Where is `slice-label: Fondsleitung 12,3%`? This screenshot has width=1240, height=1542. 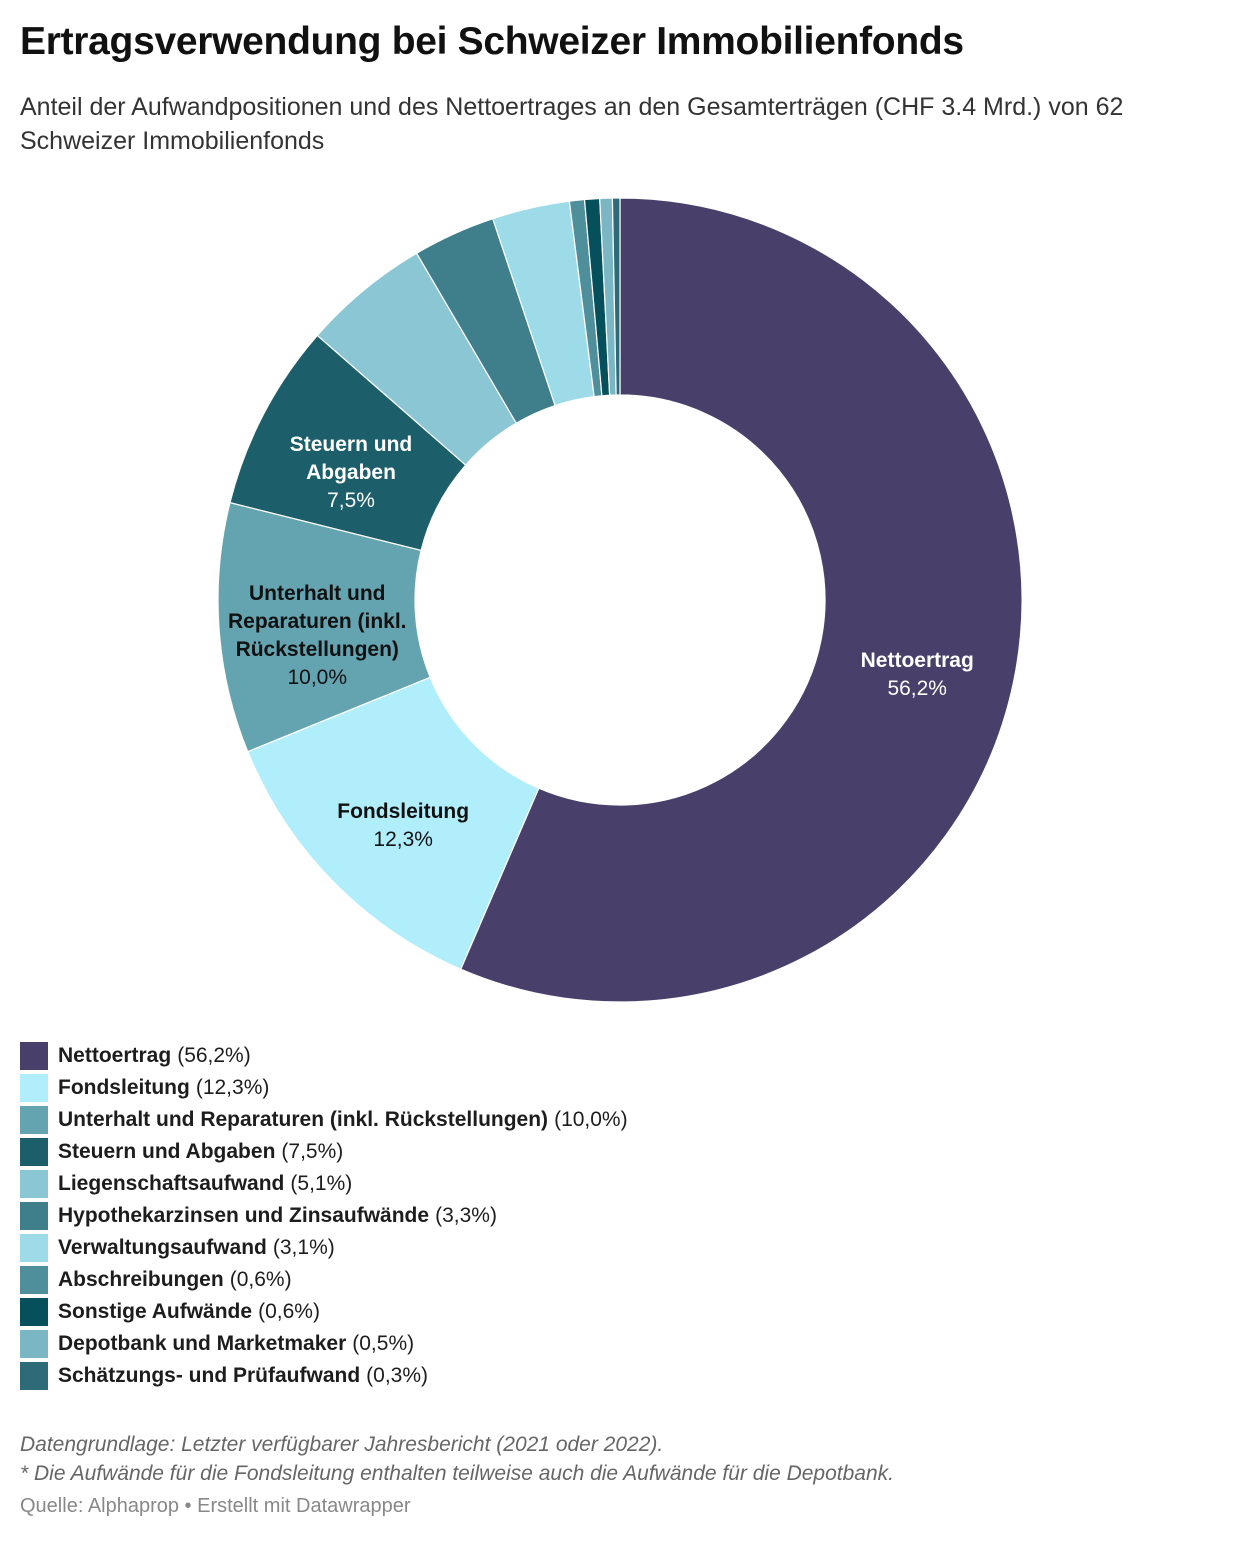
slice-label: Fondsleitung 12,3% is located at coordinates (403, 826).